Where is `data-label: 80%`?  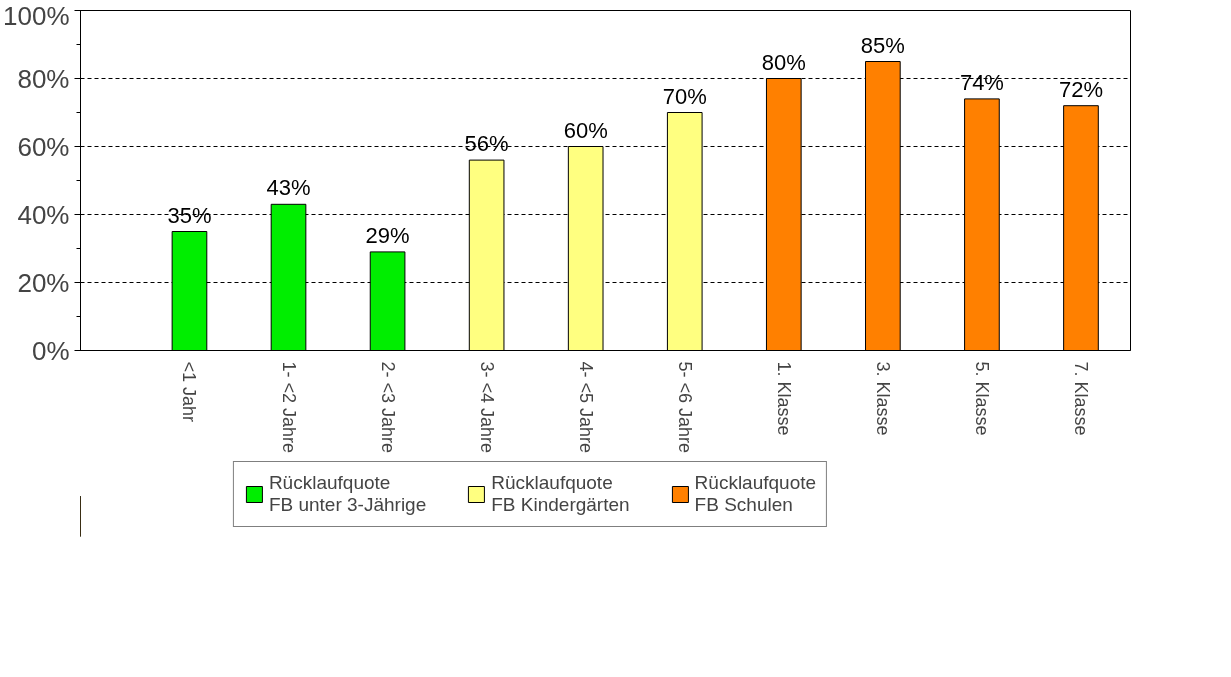 data-label: 80% is located at coordinates (783, 62).